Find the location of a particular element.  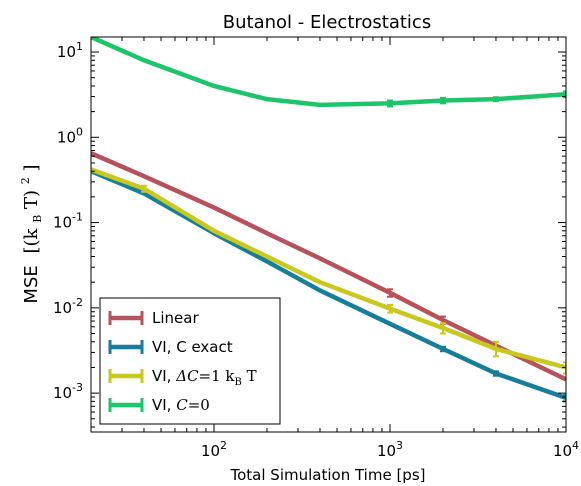

legend-label: Linear is located at coordinates (175, 318).